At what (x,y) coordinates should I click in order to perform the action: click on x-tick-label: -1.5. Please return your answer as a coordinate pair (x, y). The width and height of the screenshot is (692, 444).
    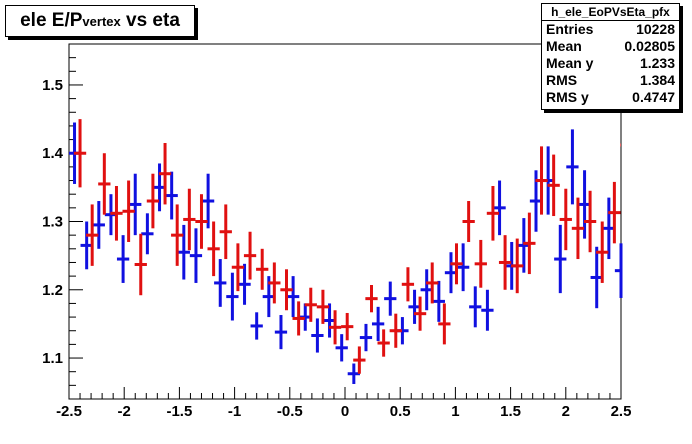
    Looking at the image, I should click on (179, 411).